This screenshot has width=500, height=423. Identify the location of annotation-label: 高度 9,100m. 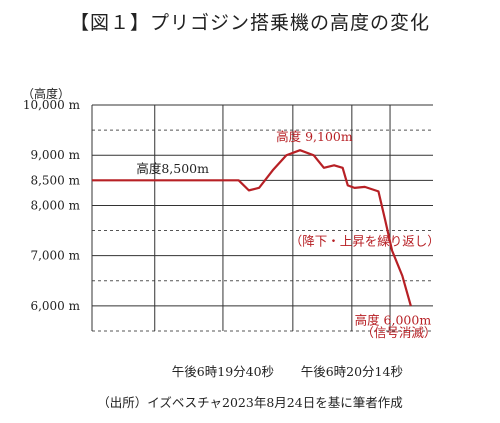
(314, 136).